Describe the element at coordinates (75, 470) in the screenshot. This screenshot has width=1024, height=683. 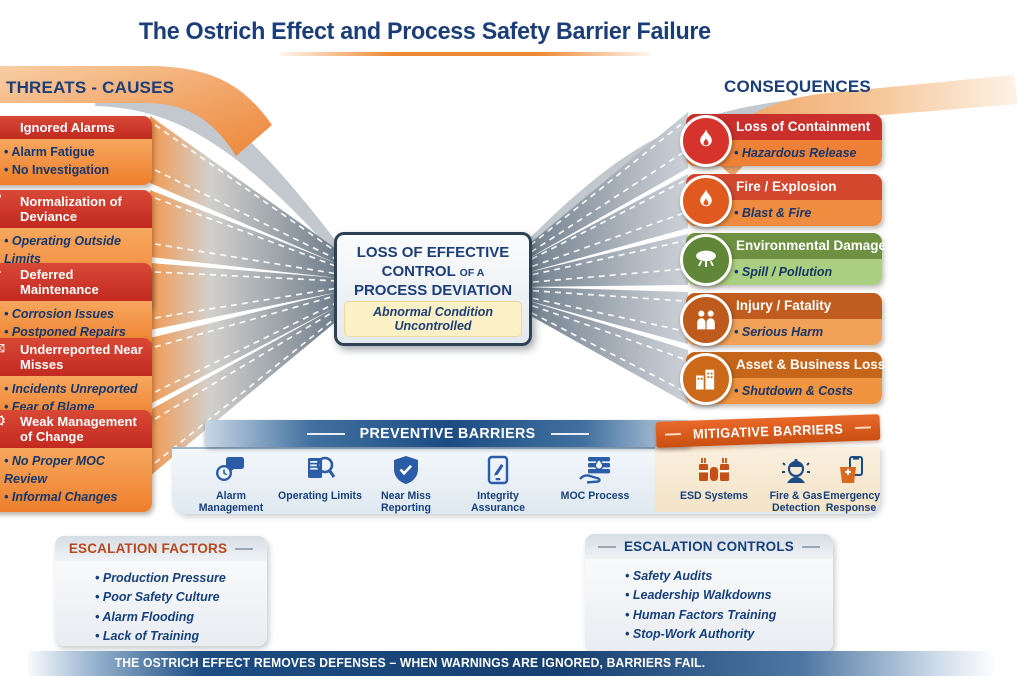
I see `threat-bullet: No Proper MOC Review` at that location.